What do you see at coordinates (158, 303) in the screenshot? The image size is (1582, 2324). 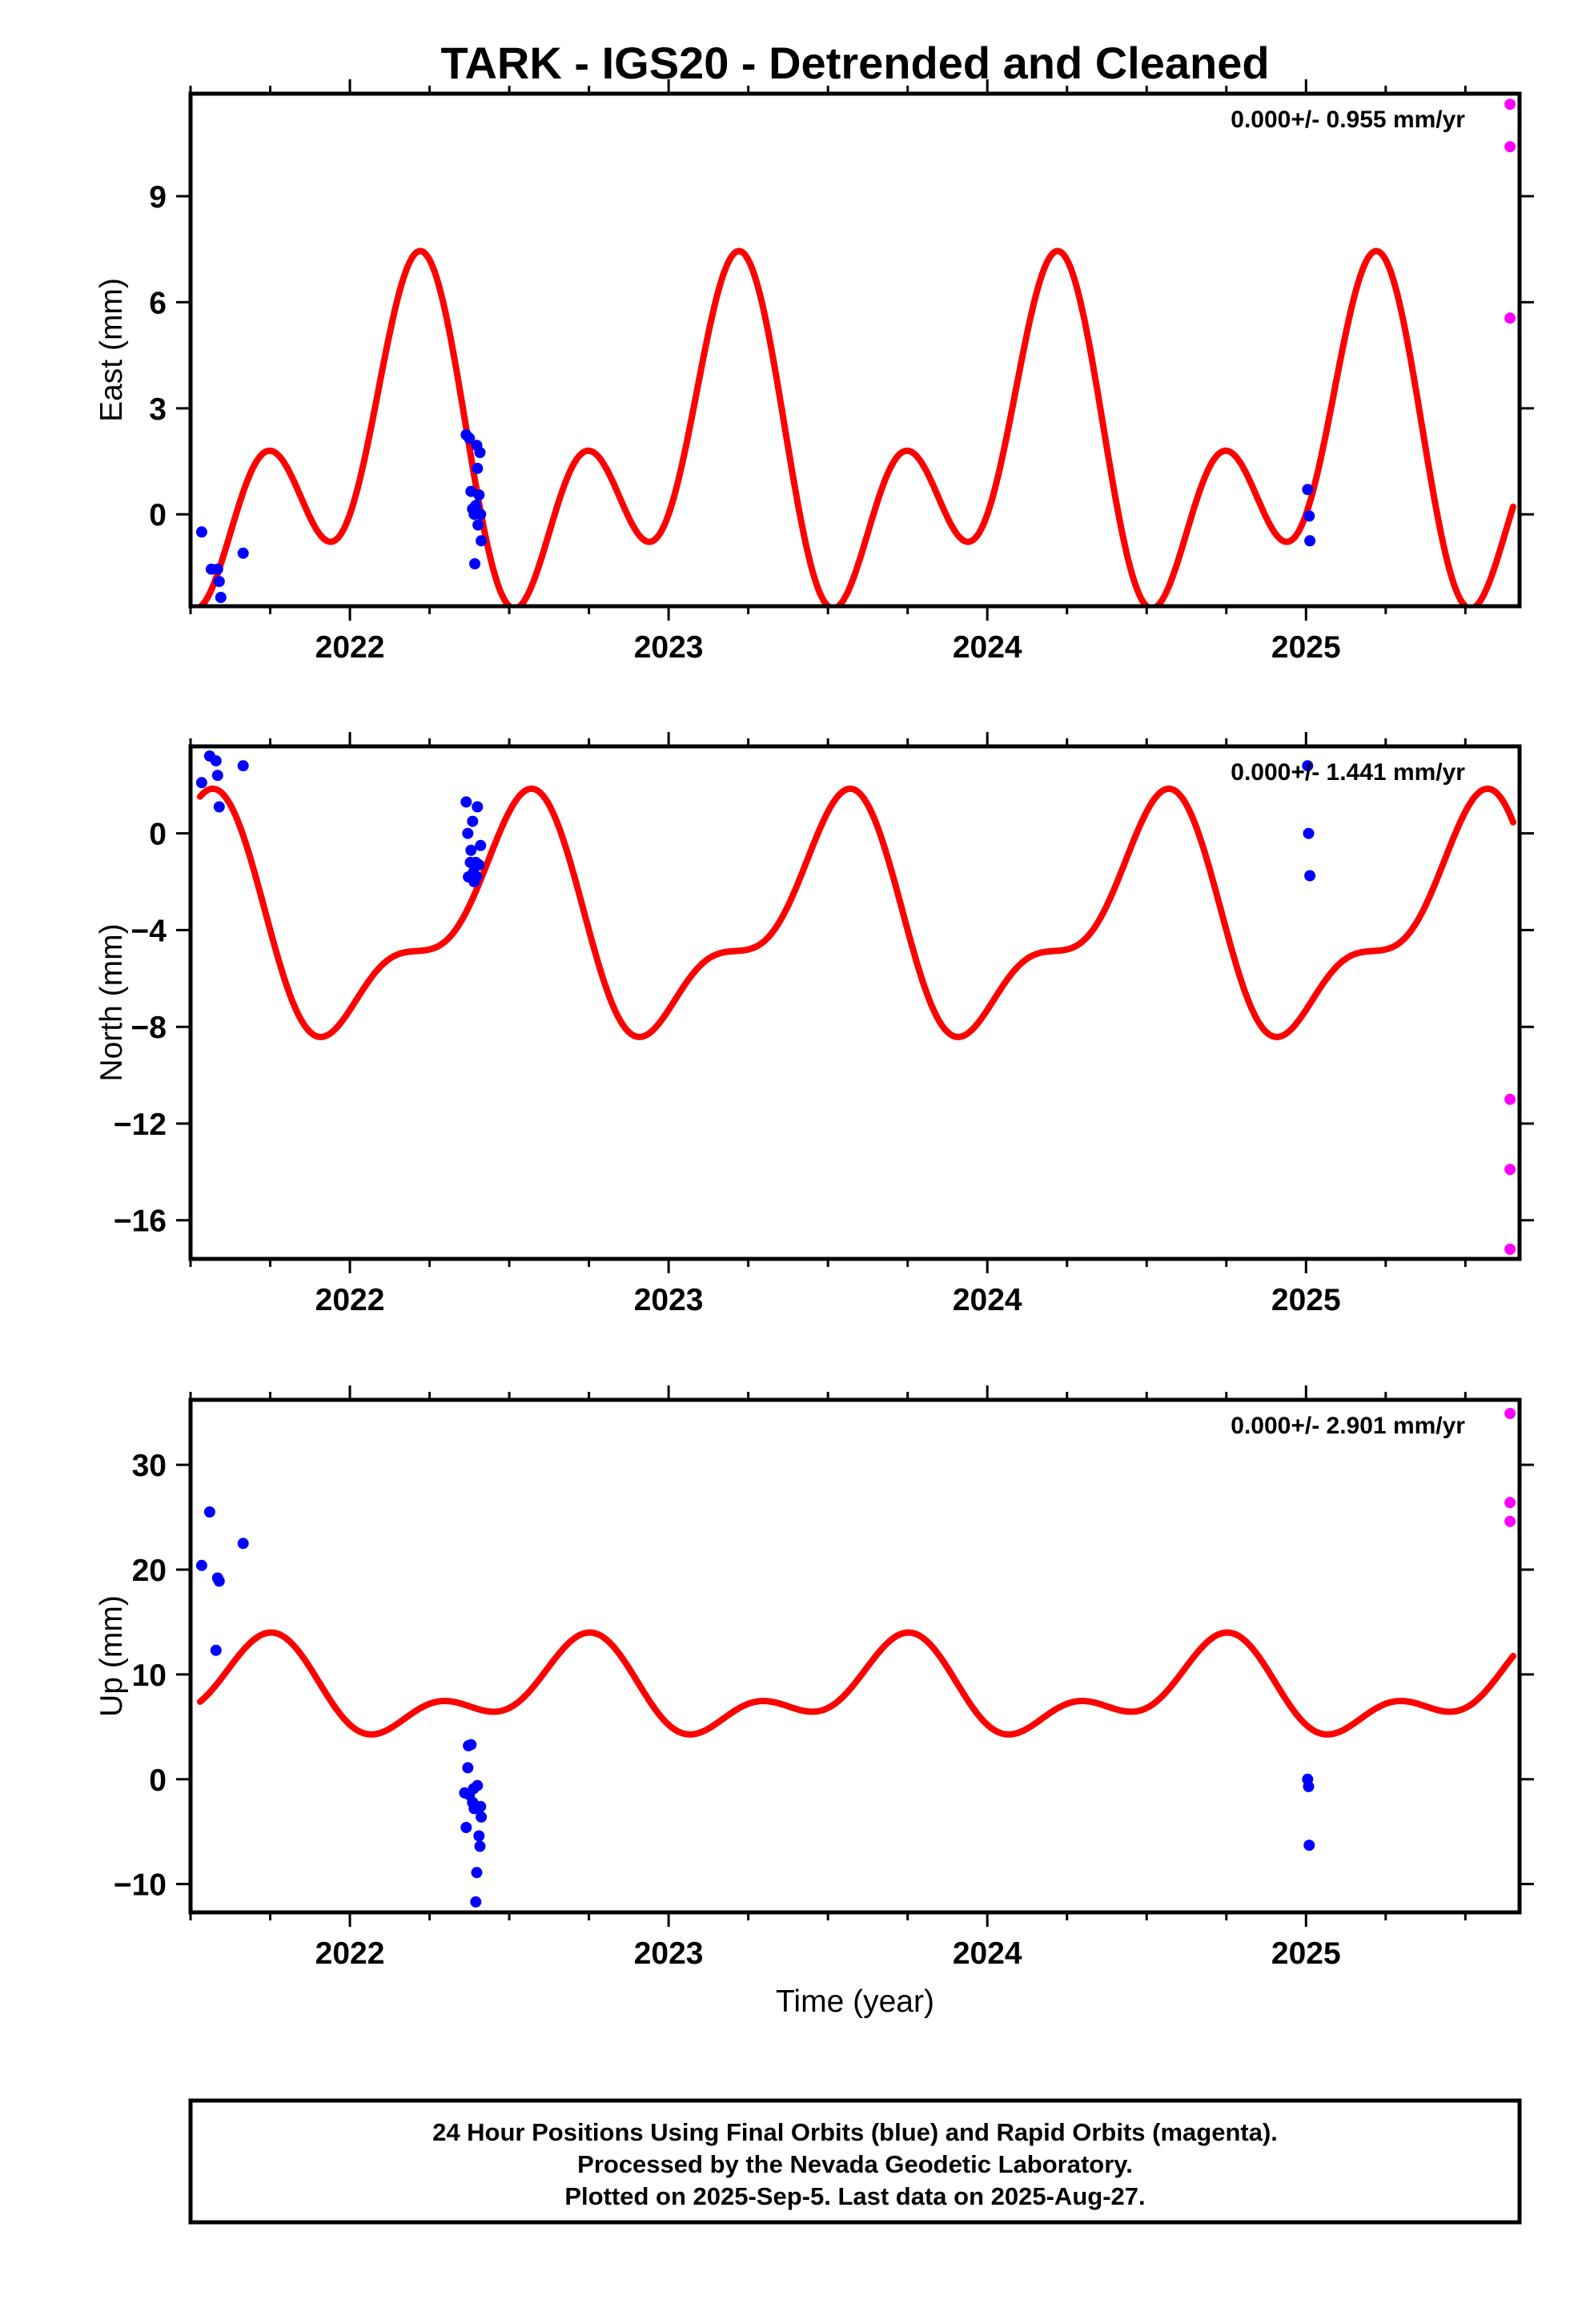 I see `east-y-tick-label: 6` at bounding box center [158, 303].